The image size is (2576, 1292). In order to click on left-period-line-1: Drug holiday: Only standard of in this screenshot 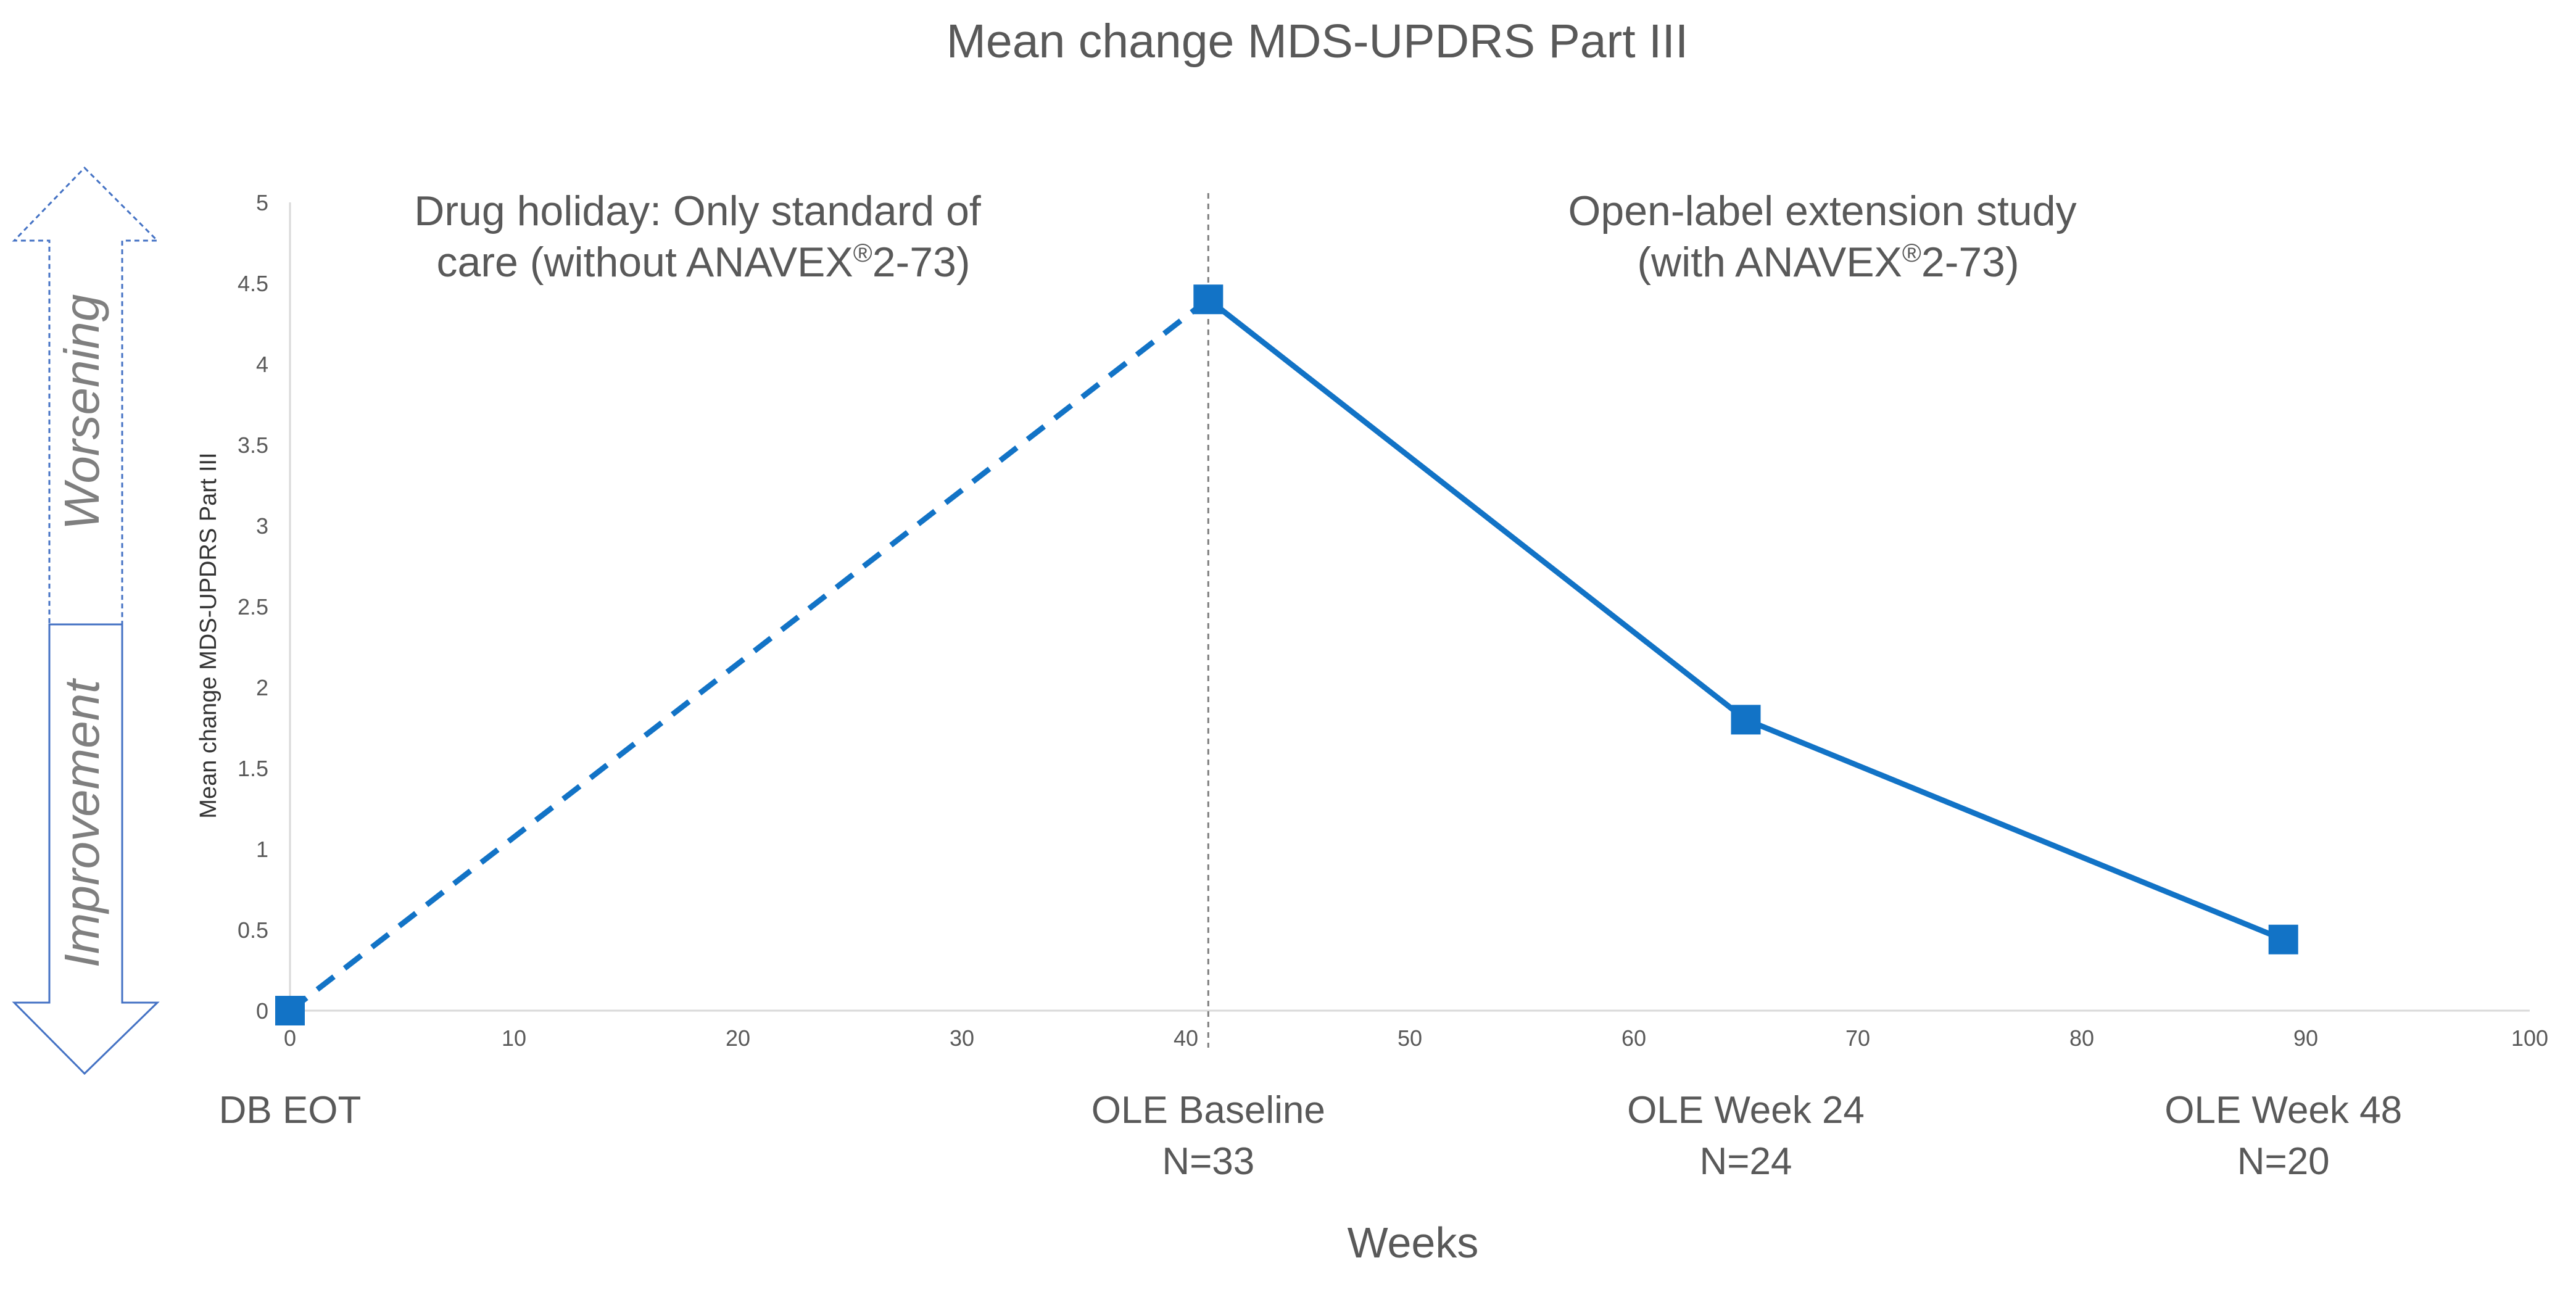, I will do `click(697, 211)`.